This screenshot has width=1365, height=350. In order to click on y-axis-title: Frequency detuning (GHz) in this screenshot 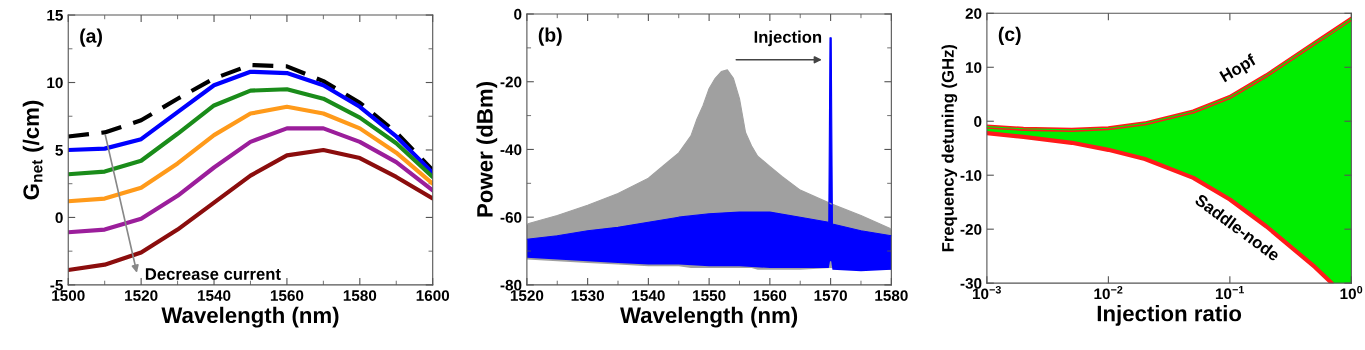, I will do `click(949, 148)`.